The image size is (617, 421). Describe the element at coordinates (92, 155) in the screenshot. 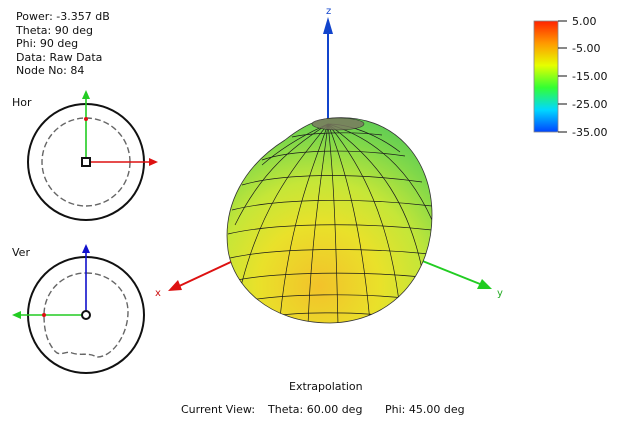

I see `hor-polar-plot` at that location.